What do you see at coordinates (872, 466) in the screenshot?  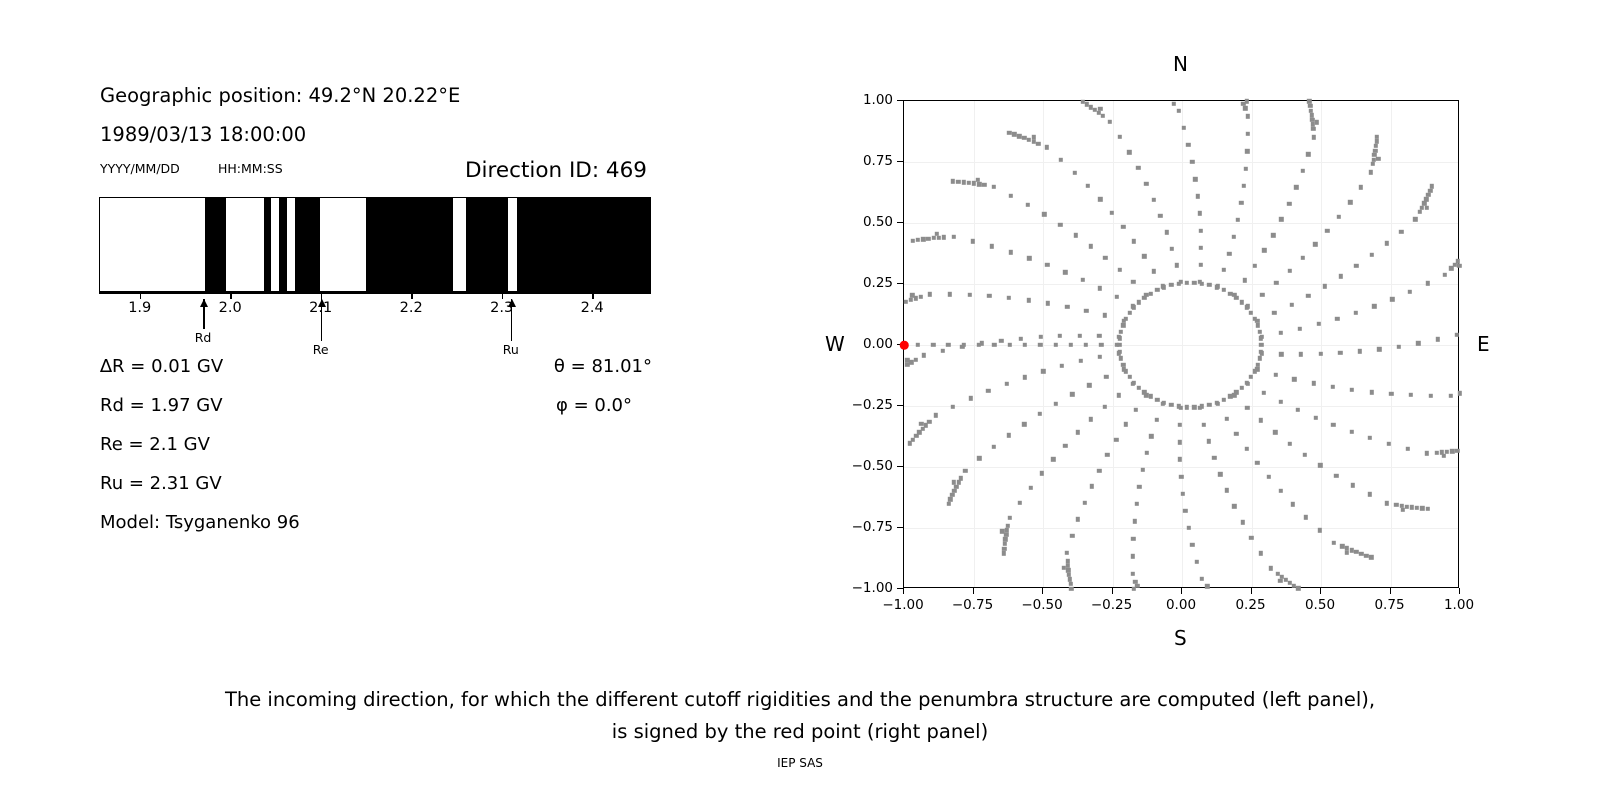 I see `sky-y-tick-label: −0.50` at bounding box center [872, 466].